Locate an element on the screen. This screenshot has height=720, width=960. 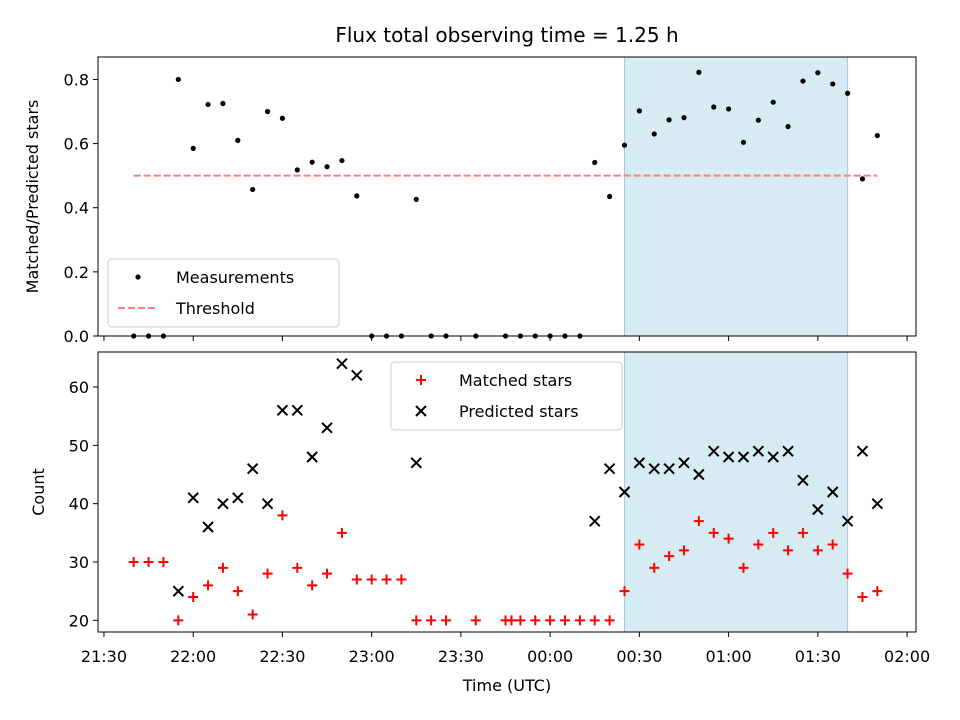
y-tick-label: 30 is located at coordinates (79, 562).